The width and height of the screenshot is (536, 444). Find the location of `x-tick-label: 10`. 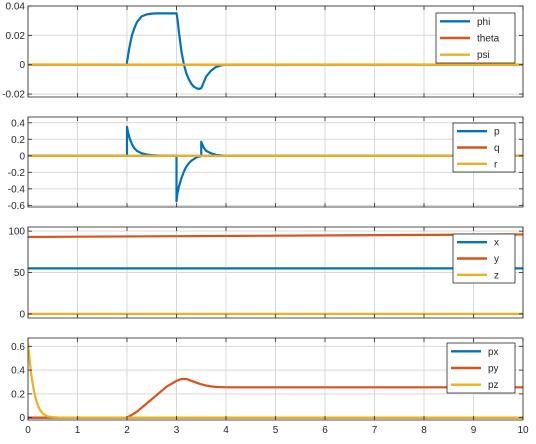

x-tick-label: 10 is located at coordinates (523, 430).